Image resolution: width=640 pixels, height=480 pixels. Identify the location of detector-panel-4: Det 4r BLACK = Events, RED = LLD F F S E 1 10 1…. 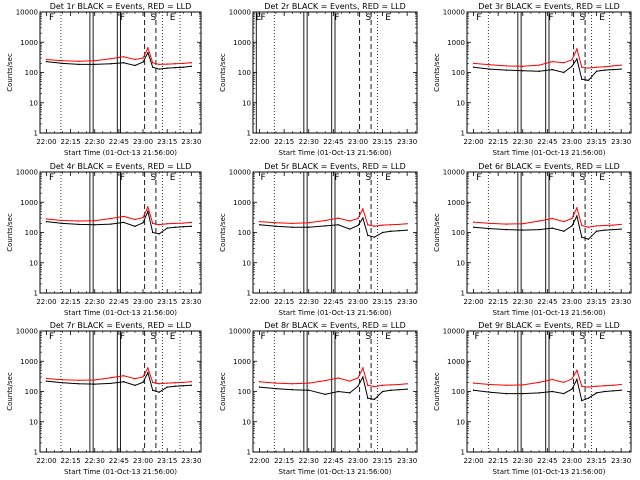
(104, 239).